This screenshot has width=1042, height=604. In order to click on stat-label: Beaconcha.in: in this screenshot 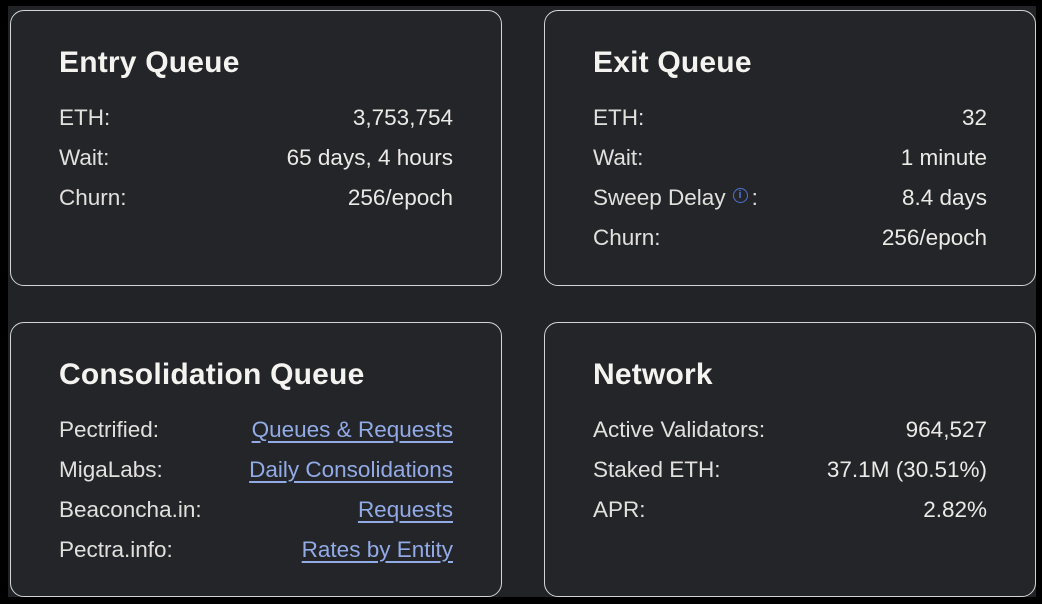, I will do `click(130, 509)`.